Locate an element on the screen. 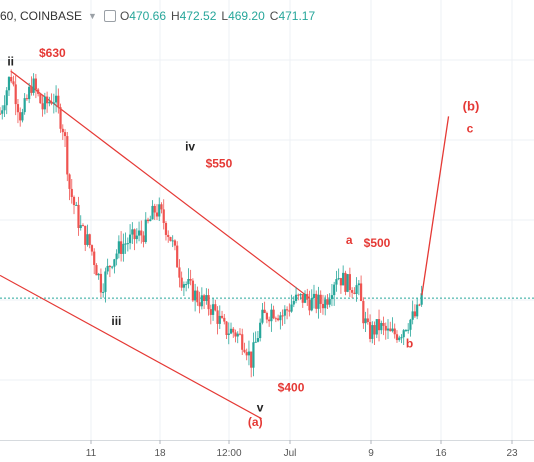  x-tick-label: 23 is located at coordinates (512, 453).